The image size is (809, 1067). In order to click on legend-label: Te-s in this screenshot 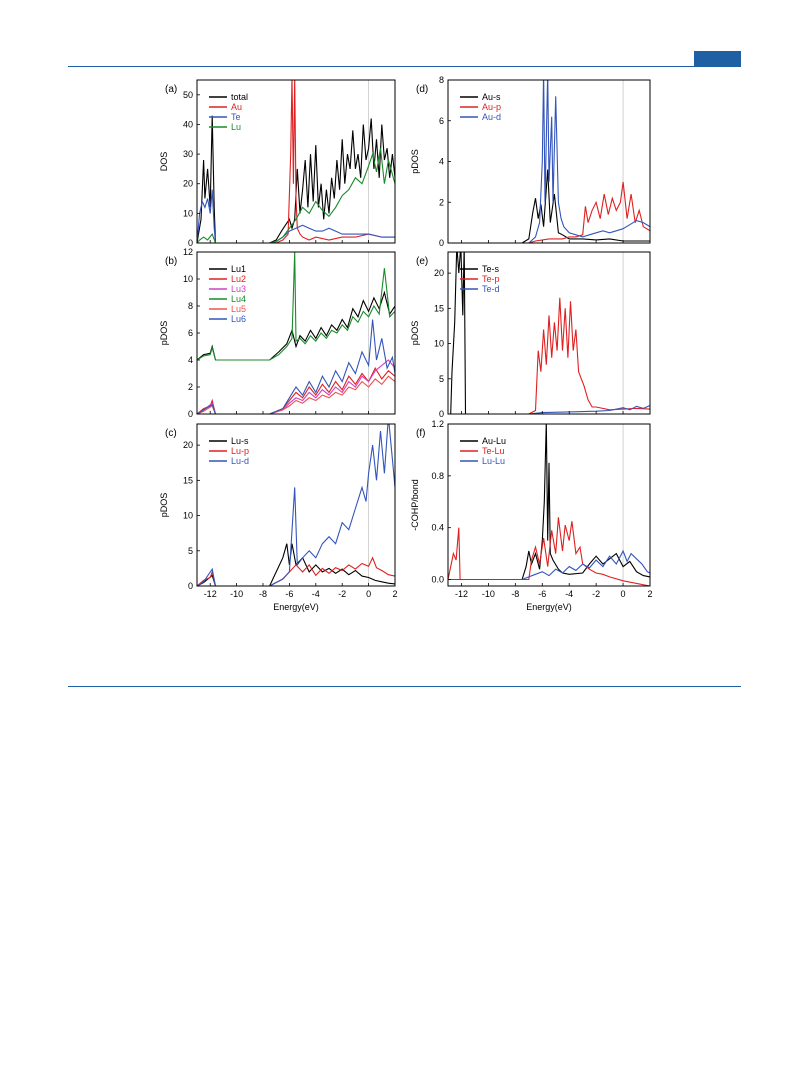, I will do `click(491, 269)`.